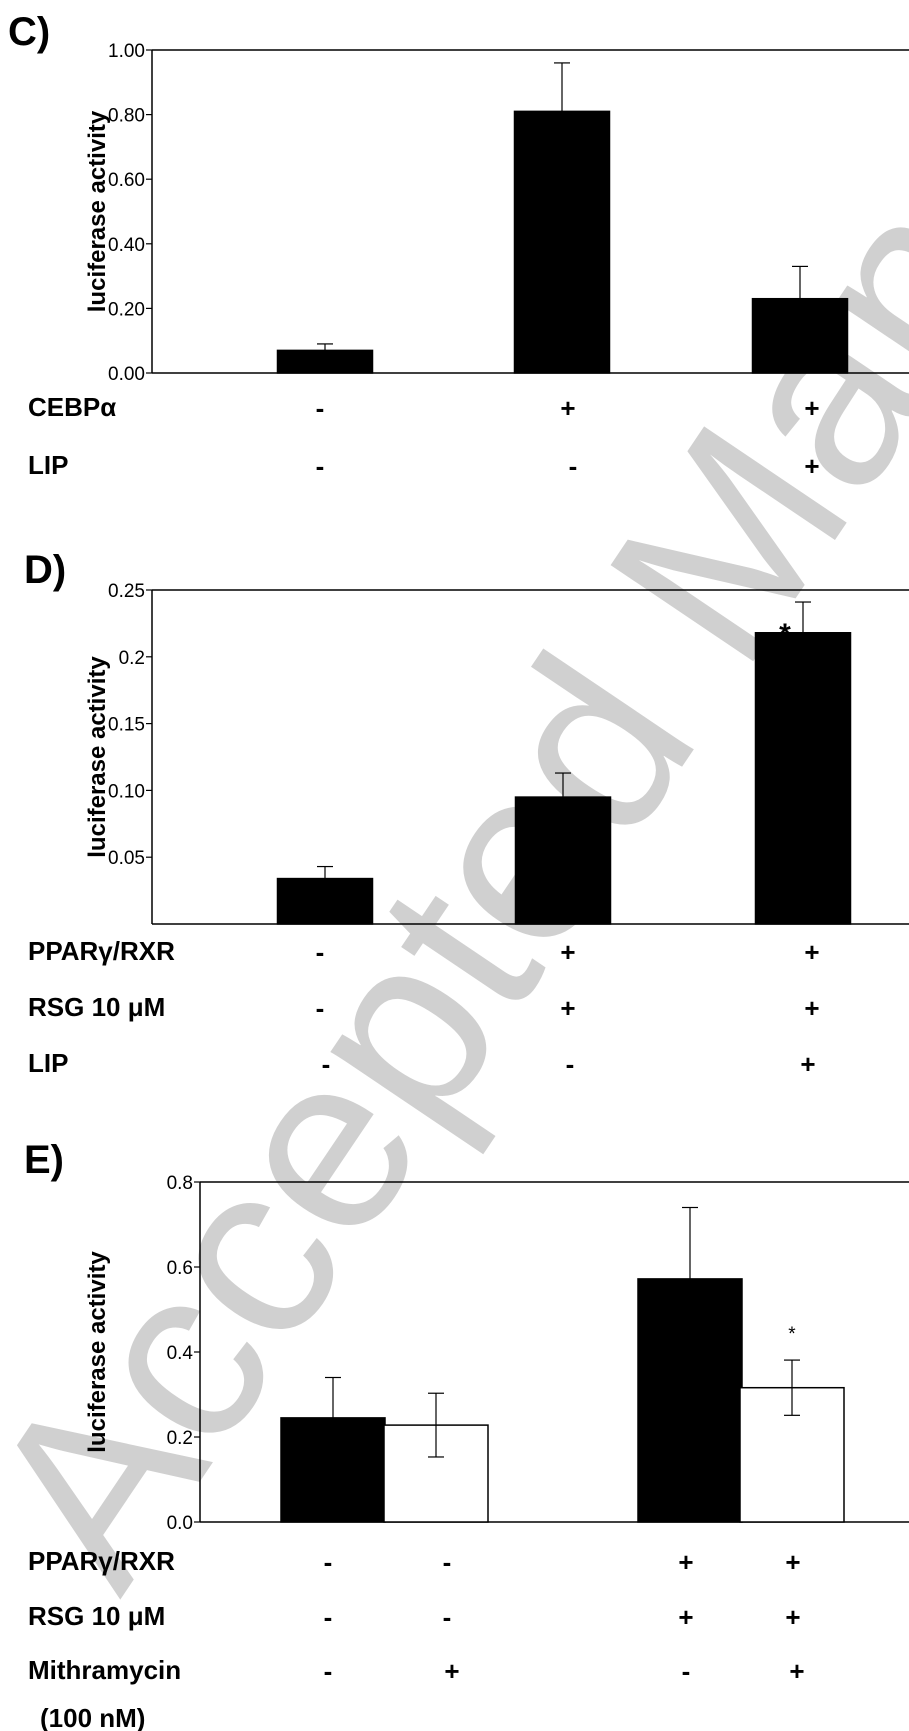 This screenshot has width=909, height=1731. Describe the element at coordinates (126, 116) in the screenshot. I see `y-tick-label: 0.80` at that location.